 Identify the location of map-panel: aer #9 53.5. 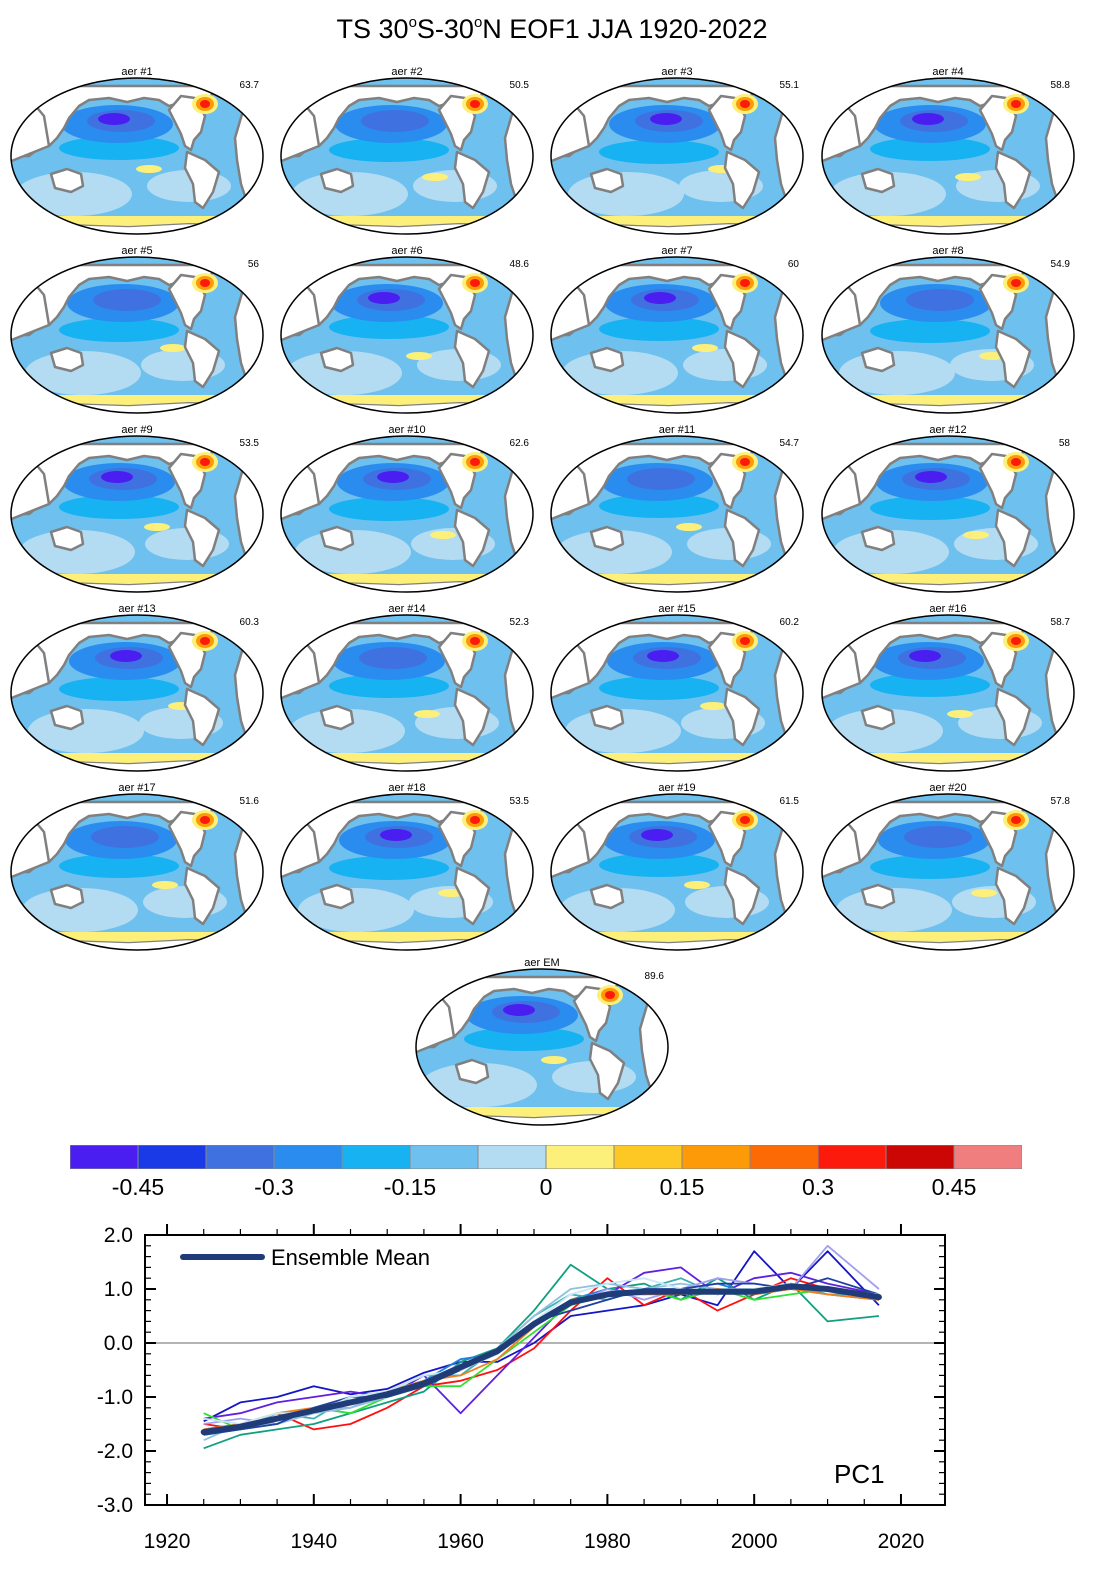
(137, 510).